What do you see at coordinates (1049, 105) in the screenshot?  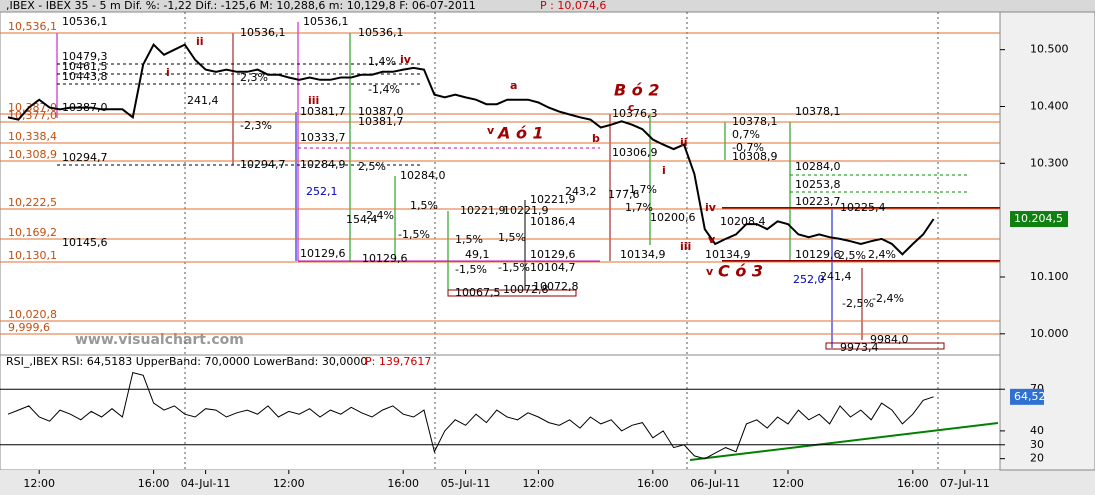 I see `y-tick-label: 10.400` at bounding box center [1049, 105].